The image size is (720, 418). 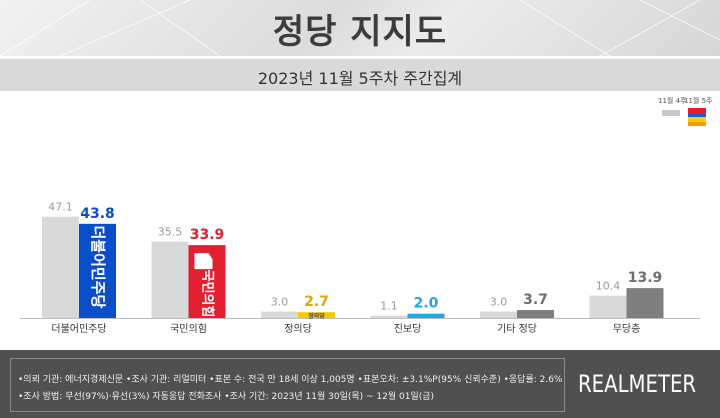 What do you see at coordinates (672, 106) in the screenshot?
I see `legend-item-previous: 11월 4주` at bounding box center [672, 106].